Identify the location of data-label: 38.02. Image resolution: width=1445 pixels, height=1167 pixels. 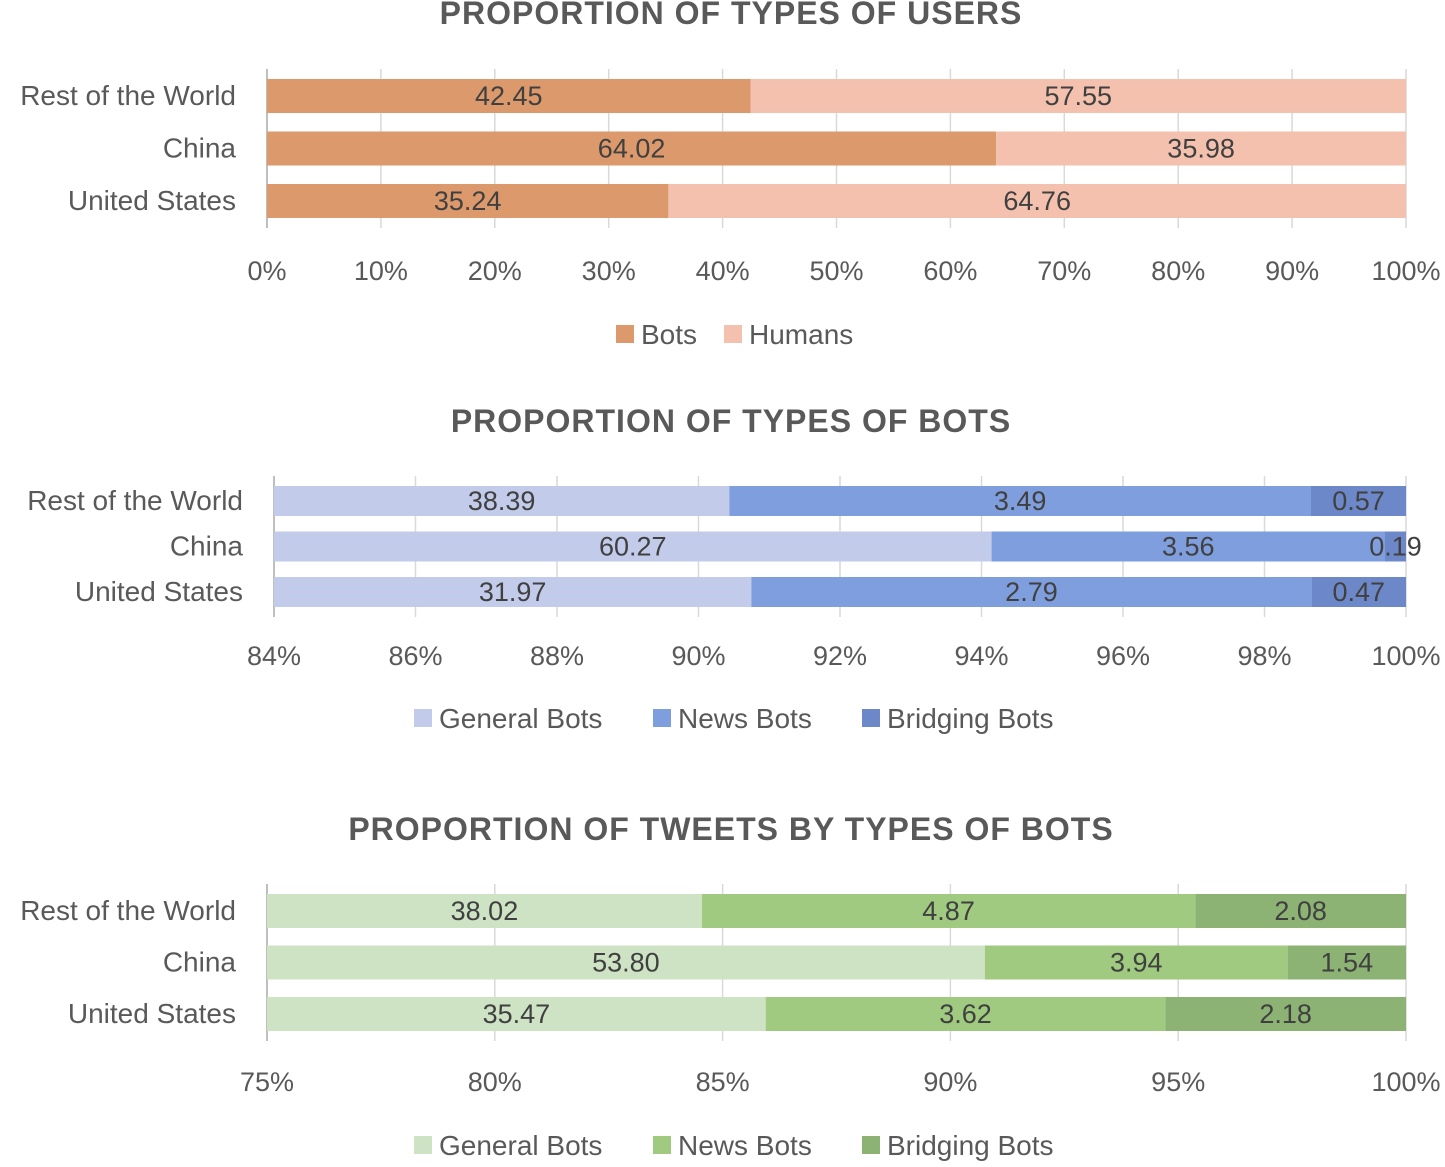
(485, 911).